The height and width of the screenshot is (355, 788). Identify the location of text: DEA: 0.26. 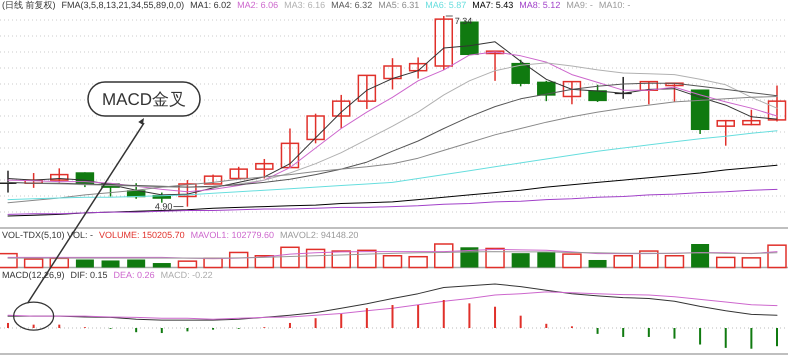
(134, 275).